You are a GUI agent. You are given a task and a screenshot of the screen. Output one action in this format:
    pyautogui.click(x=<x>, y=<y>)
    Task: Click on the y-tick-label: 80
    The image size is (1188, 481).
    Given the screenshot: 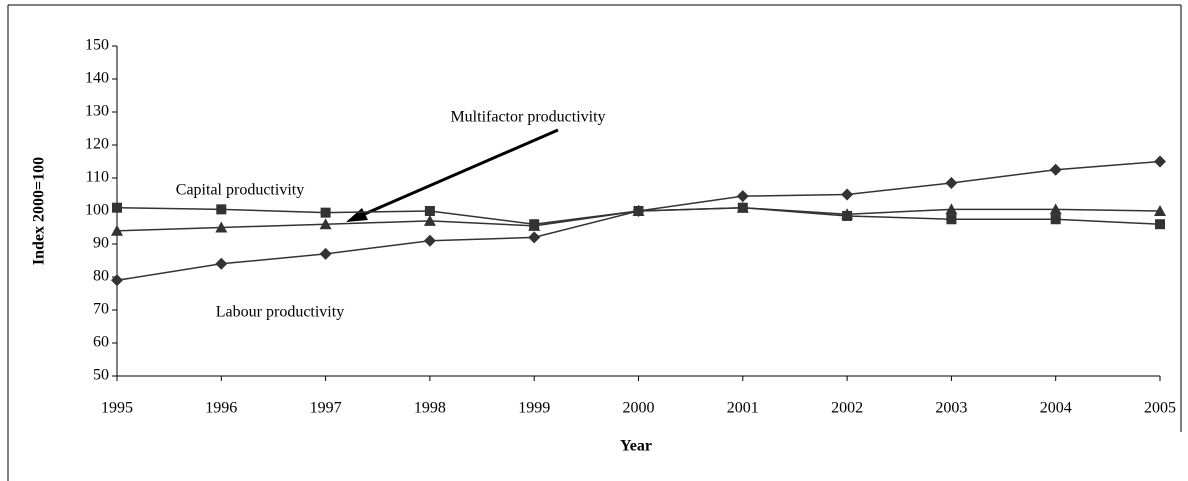 What is the action you would take?
    pyautogui.click(x=101, y=276)
    